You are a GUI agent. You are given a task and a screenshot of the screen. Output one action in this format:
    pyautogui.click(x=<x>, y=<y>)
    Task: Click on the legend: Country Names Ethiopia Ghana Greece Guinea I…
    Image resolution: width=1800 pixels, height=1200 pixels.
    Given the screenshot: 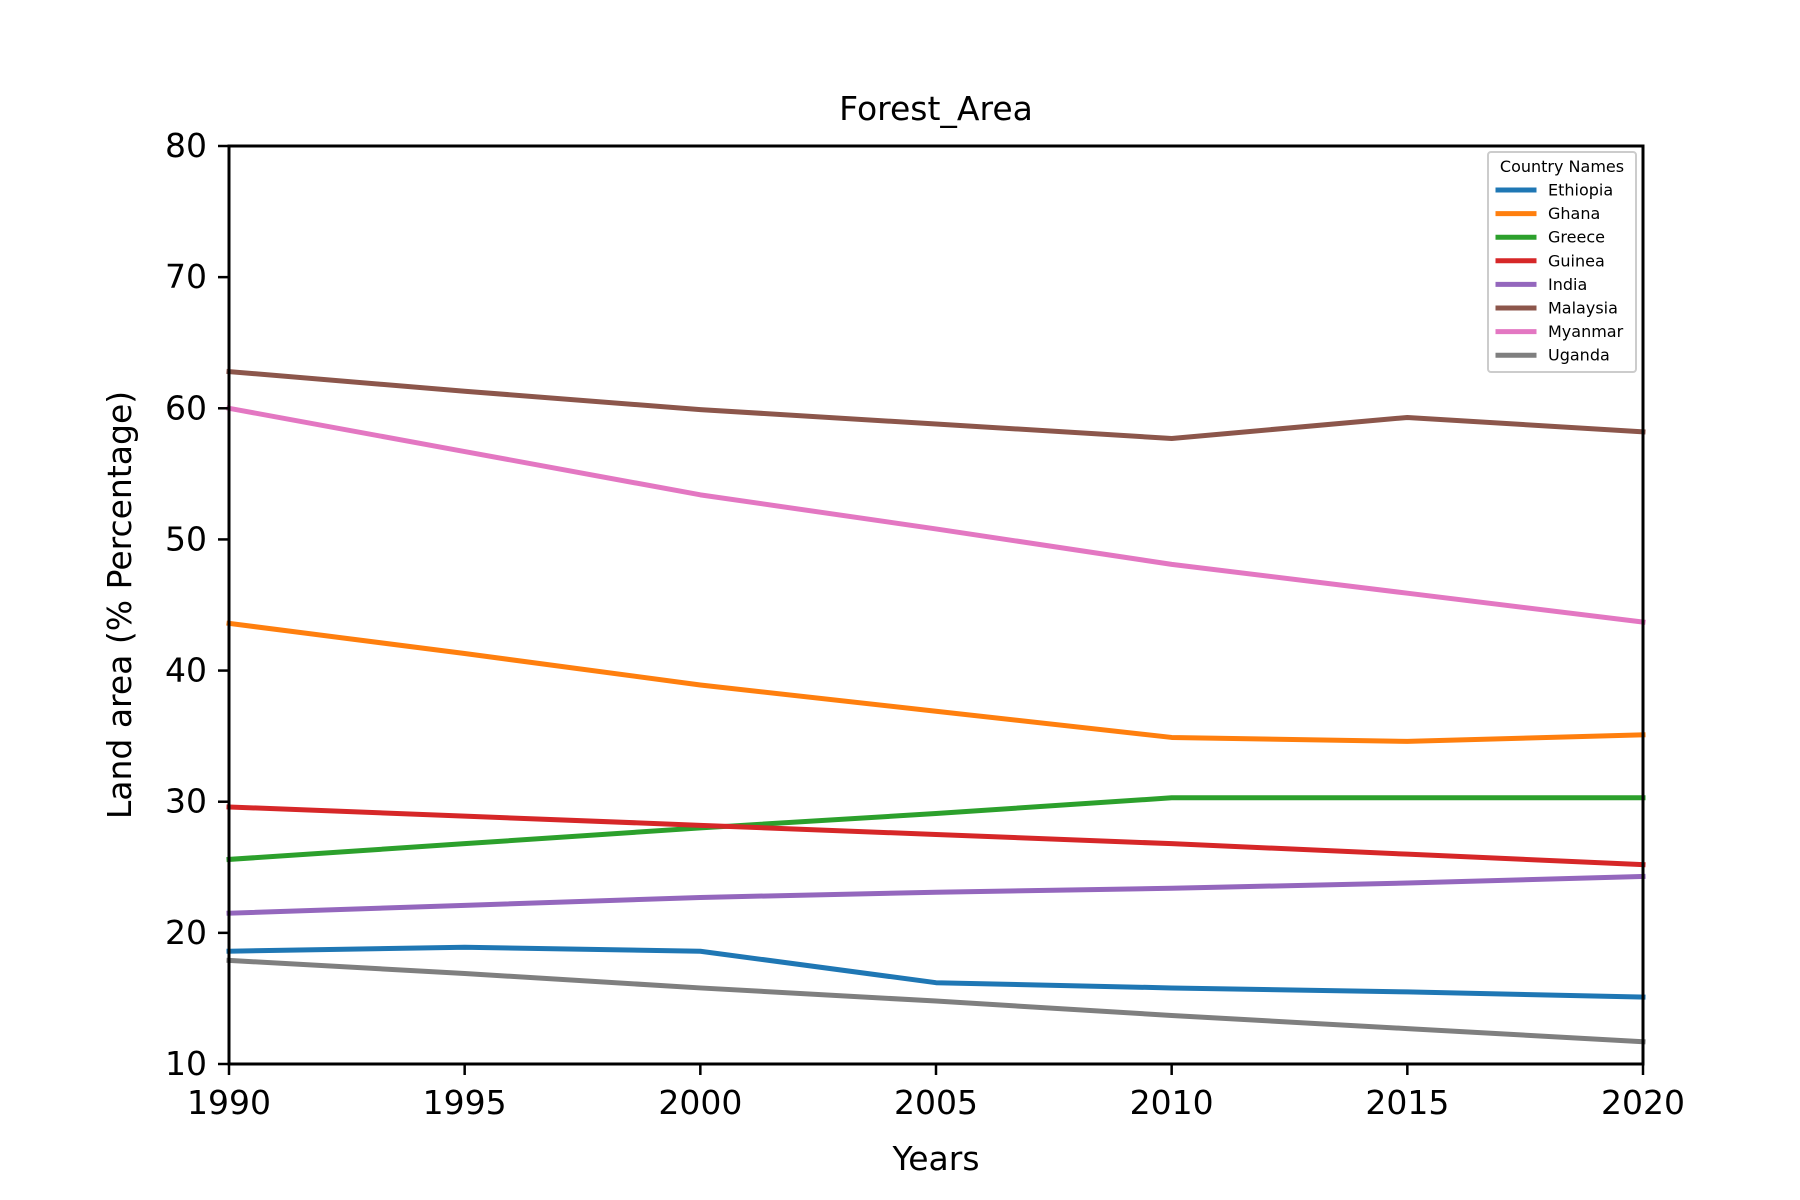 What is the action you would take?
    pyautogui.click(x=1562, y=262)
    